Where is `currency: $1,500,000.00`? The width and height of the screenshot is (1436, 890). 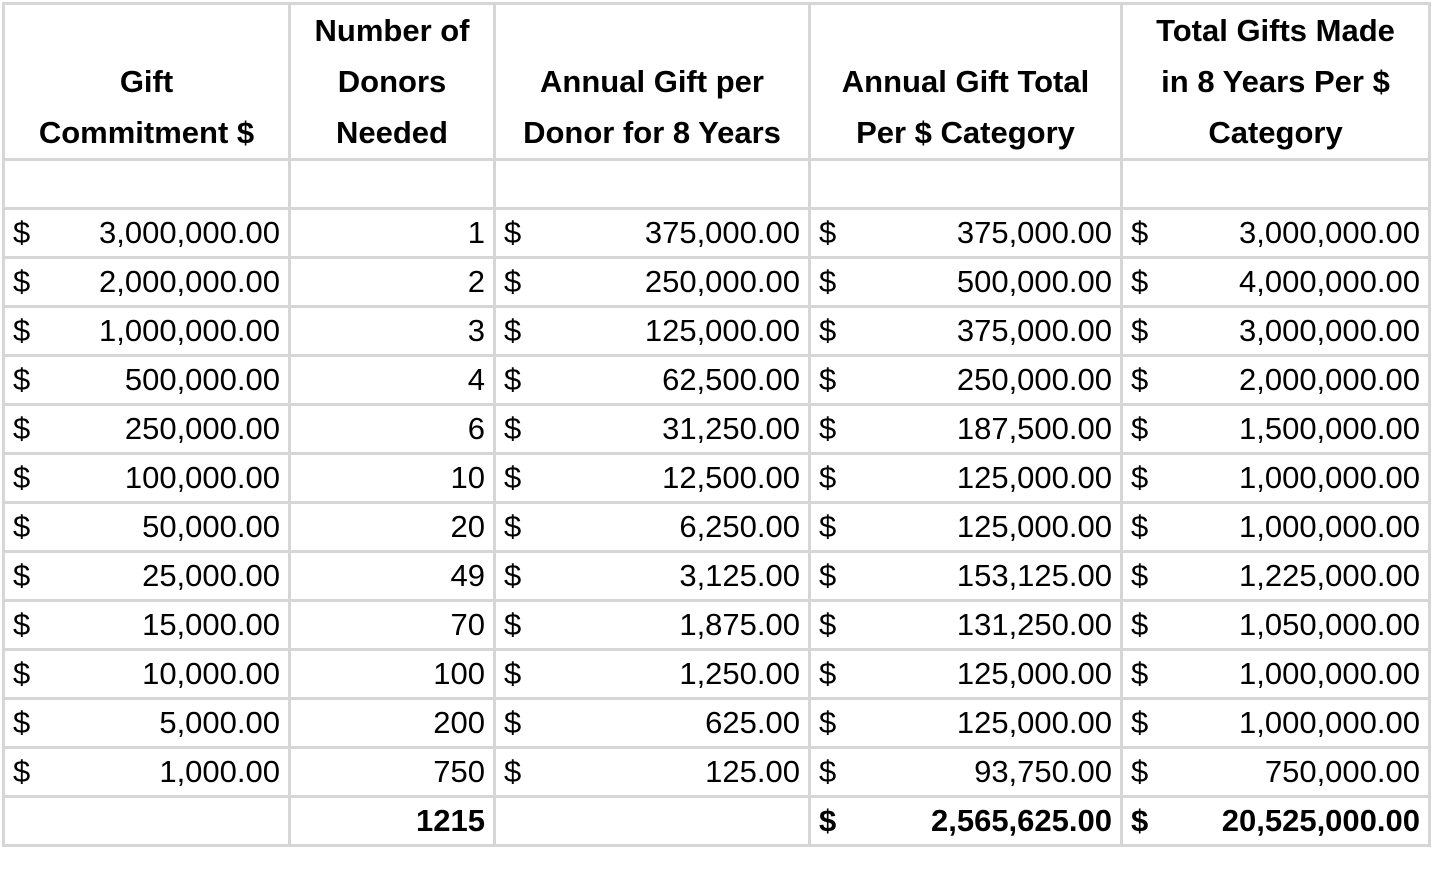
currency: $1,500,000.00 is located at coordinates (1275, 429).